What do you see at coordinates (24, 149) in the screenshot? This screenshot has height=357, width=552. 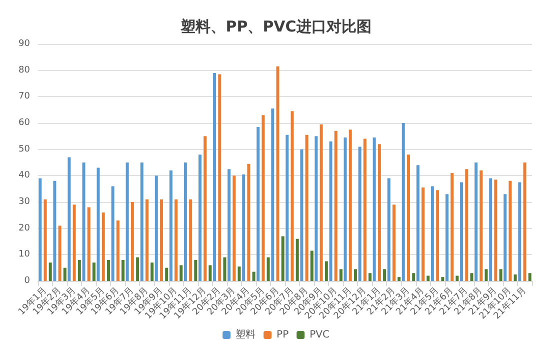 I see `y-tick-label: 50` at bounding box center [24, 149].